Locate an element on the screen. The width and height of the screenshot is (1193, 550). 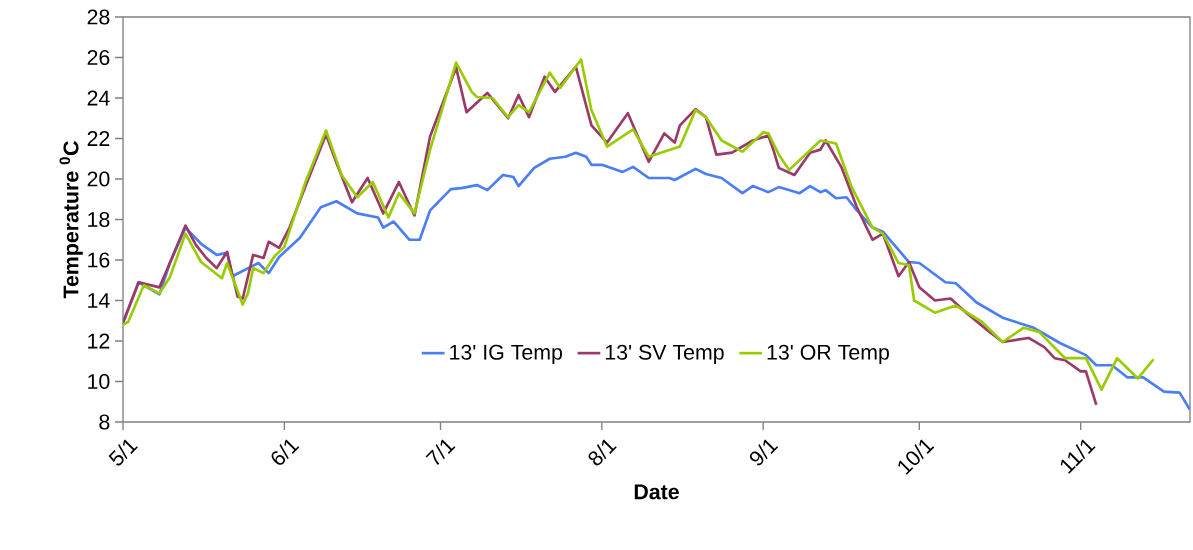
legend-label: 13' OR Temp is located at coordinates (828, 354).